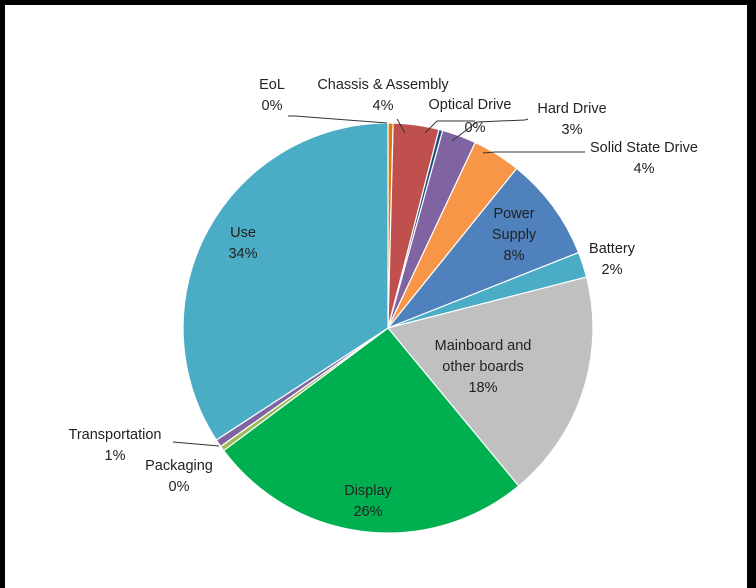  Describe the element at coordinates (513, 214) in the screenshot. I see `slice-label-power-supply: Power` at that location.